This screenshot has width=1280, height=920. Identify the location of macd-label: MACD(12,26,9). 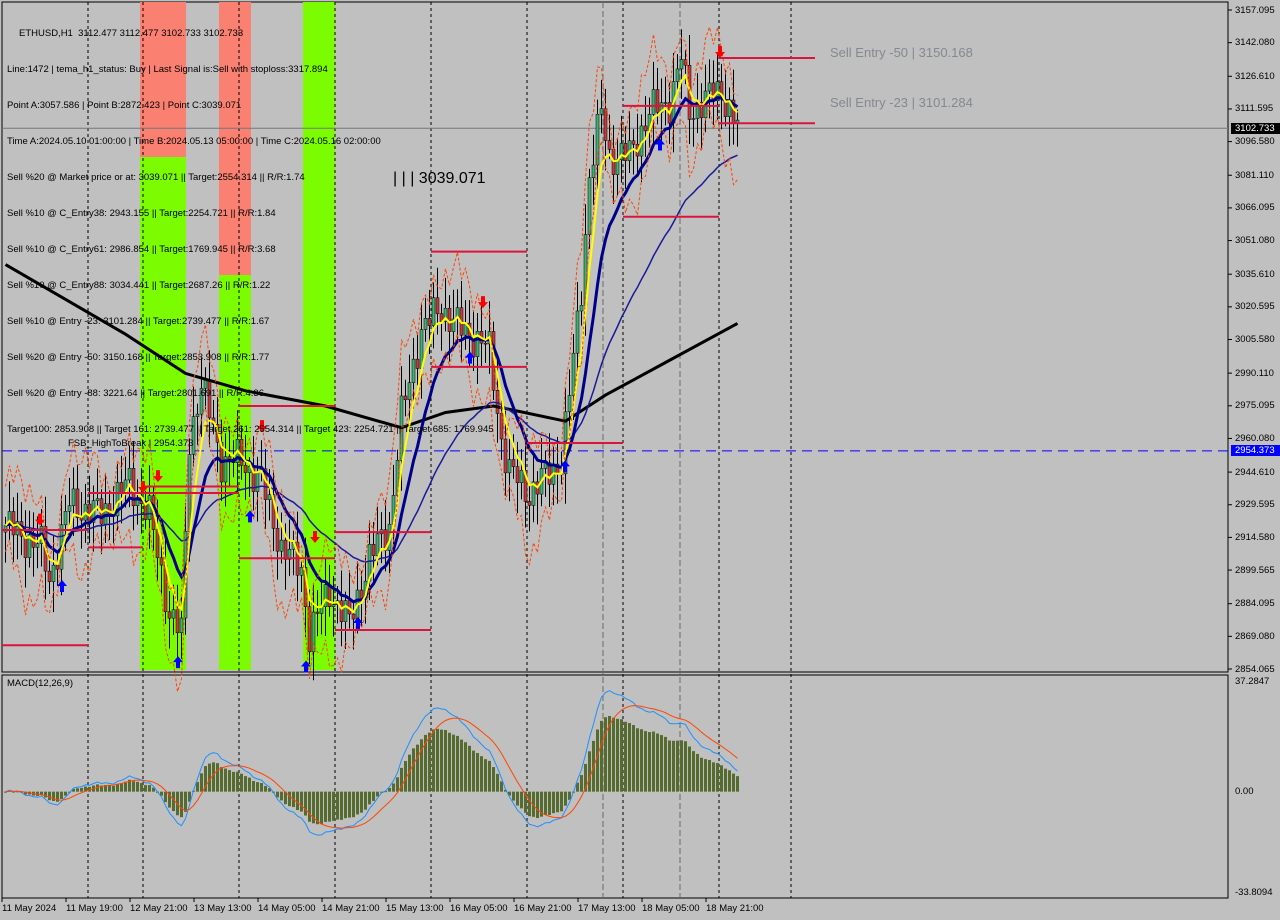
(40, 683).